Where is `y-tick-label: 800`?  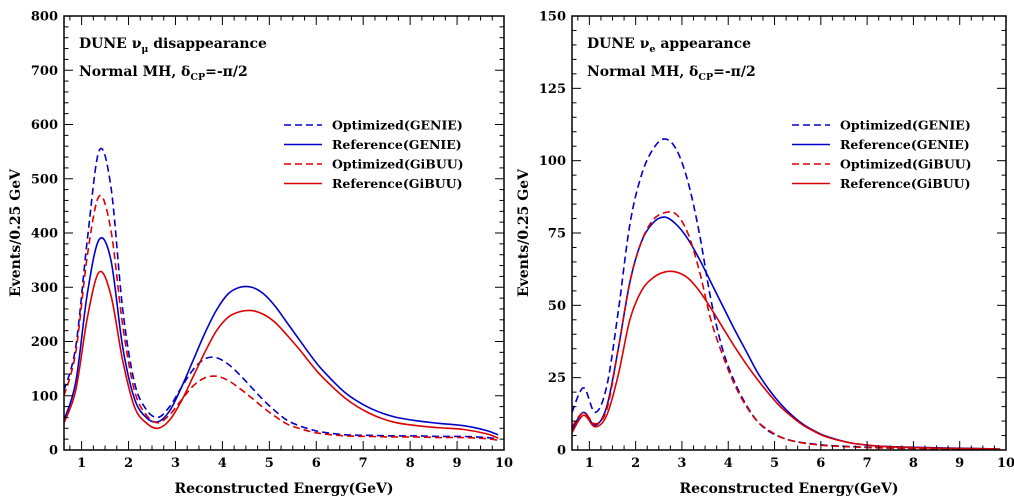
y-tick-label: 800 is located at coordinates (44, 17).